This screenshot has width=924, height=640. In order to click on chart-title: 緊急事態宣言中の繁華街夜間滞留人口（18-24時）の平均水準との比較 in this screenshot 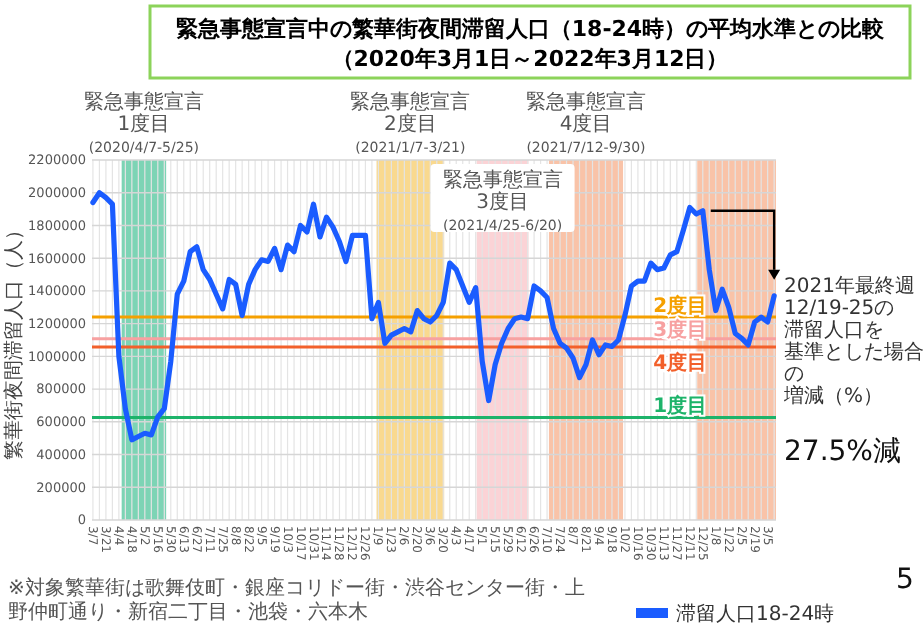, I will do `click(531, 29)`.